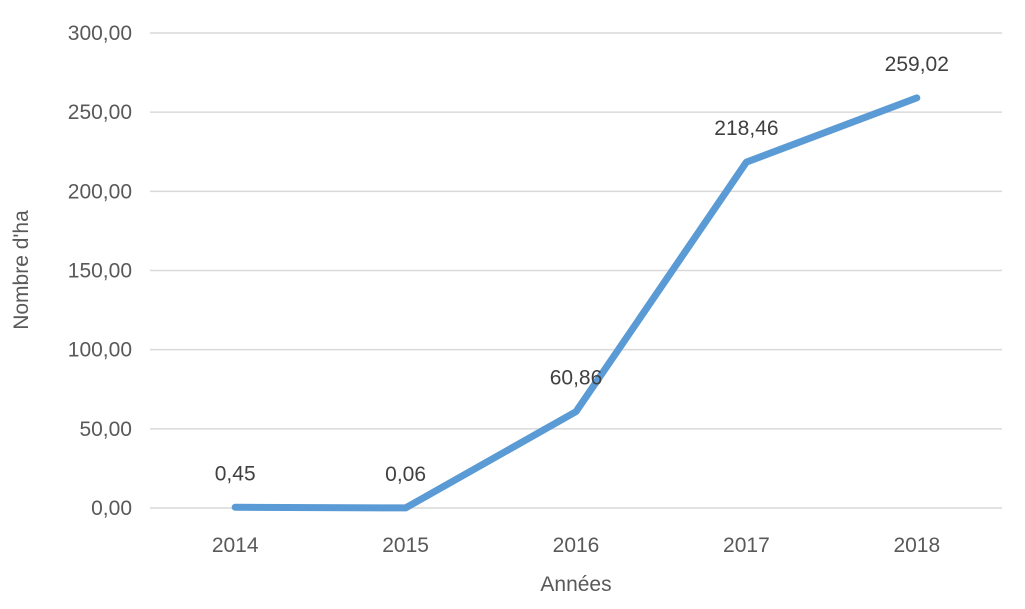 The image size is (1025, 609). What do you see at coordinates (576, 584) in the screenshot?
I see `x-axis-title: Années` at bounding box center [576, 584].